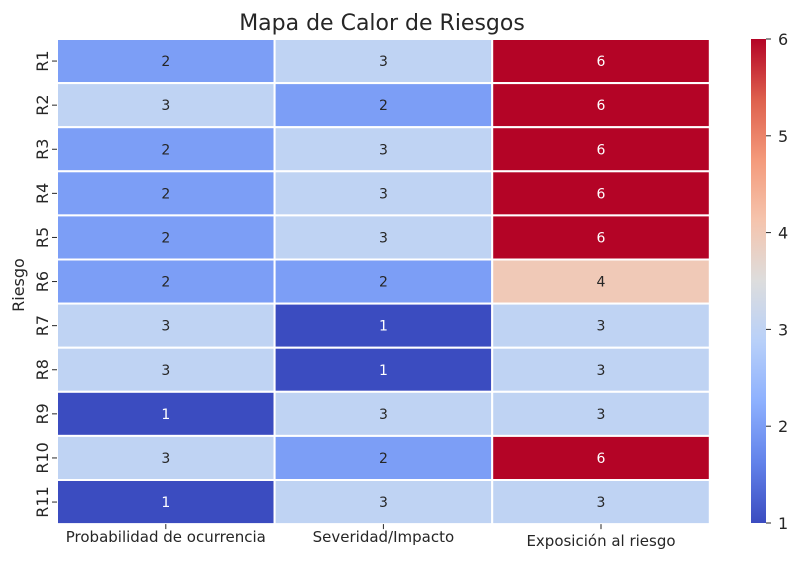 This screenshot has height=565, width=799. I want to click on y-tick-label-r1: R1, so click(42, 60).